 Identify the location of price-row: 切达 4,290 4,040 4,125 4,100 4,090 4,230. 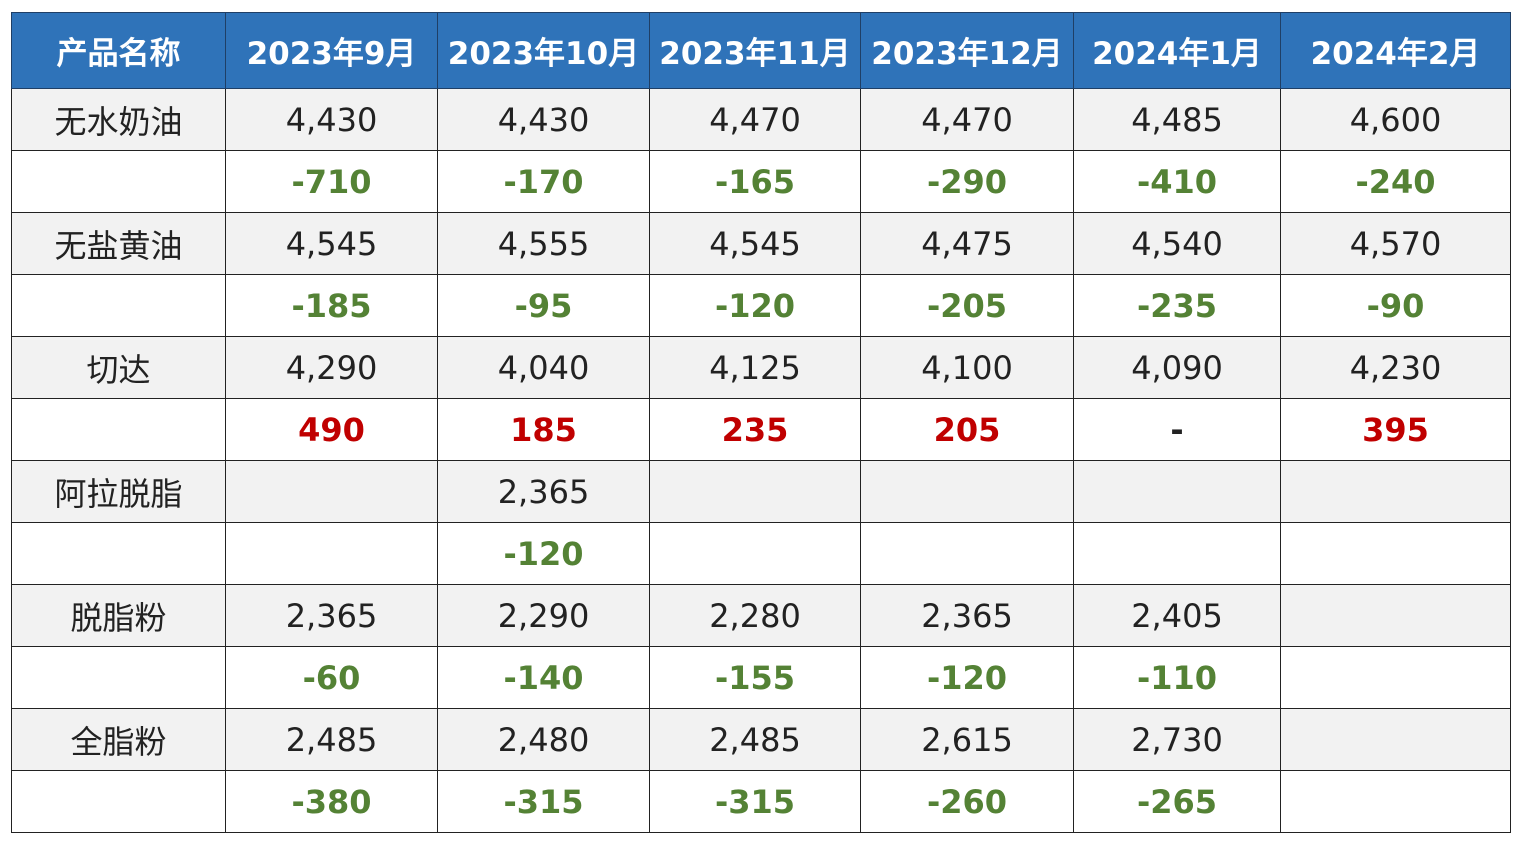
(761, 367).